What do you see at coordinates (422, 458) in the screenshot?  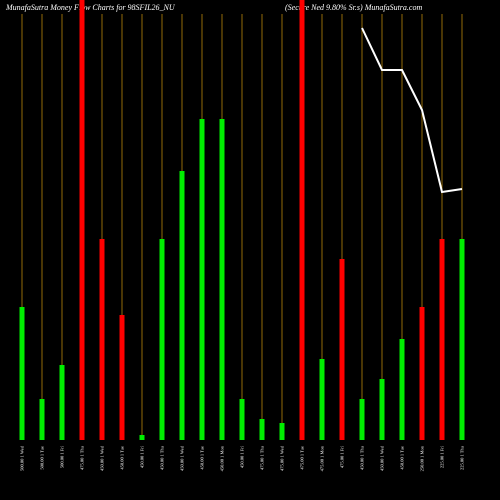 I see `x-tick-label: 250.00 1 Mon` at bounding box center [422, 458].